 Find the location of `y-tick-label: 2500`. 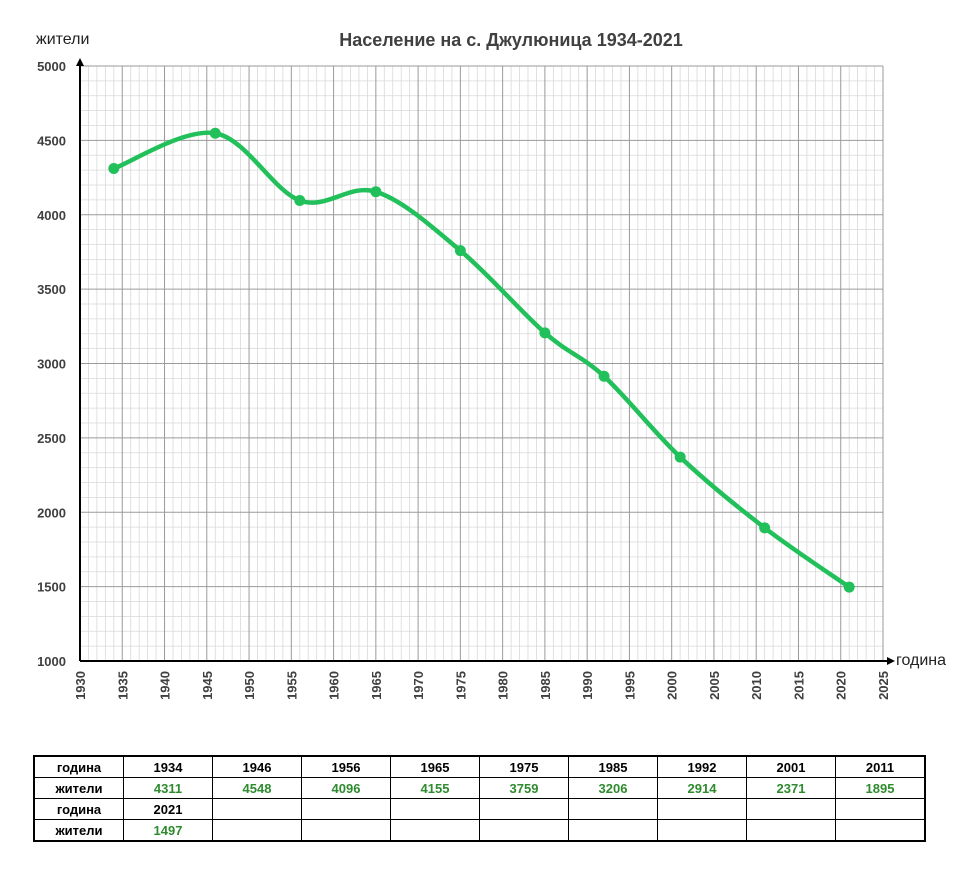

y-tick-label: 2500 is located at coordinates (51, 438).